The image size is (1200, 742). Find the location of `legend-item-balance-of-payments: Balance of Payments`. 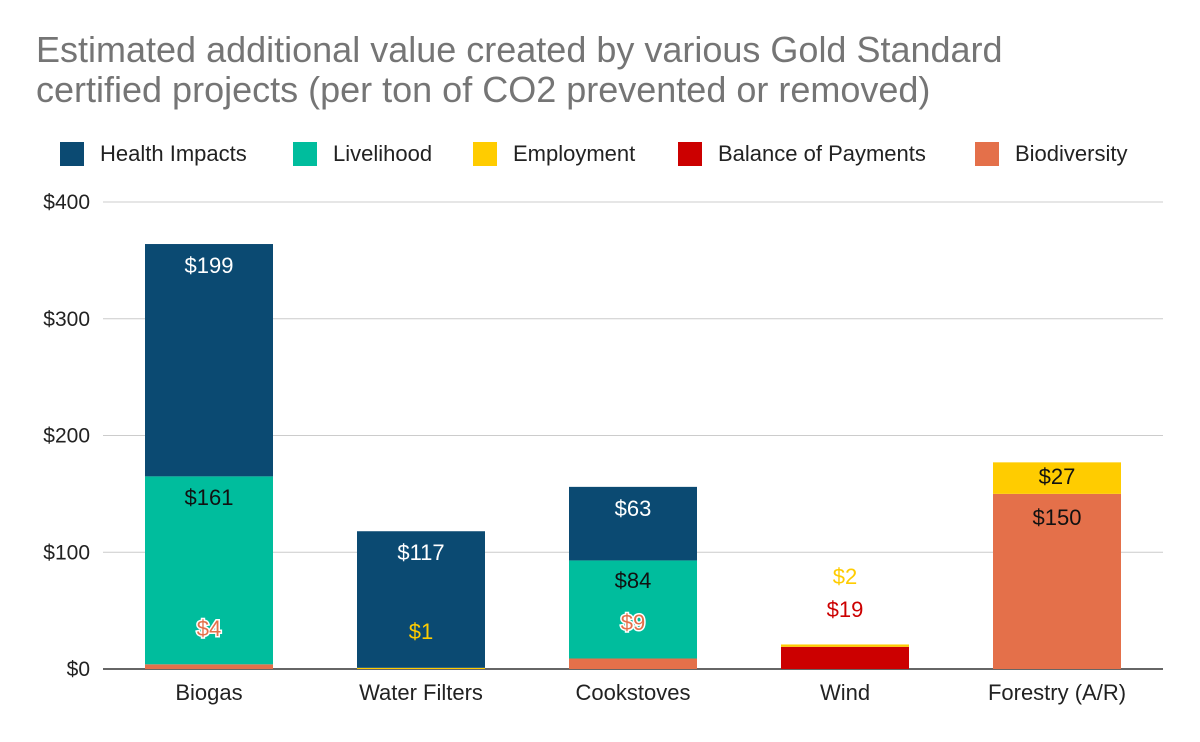

legend-item-balance-of-payments: Balance of Payments is located at coordinates (802, 154).